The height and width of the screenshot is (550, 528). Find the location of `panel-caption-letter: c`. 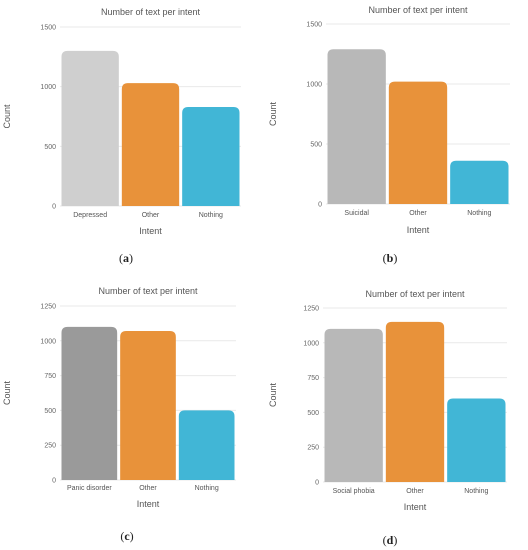

panel-caption-letter: c is located at coordinates (127, 536).